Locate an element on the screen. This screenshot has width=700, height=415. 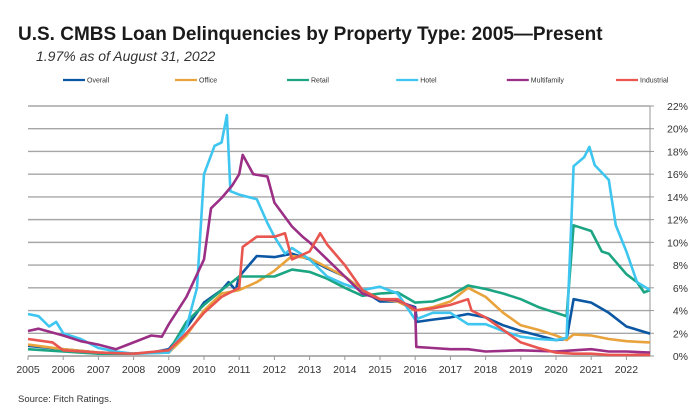
y-tick-label: 14% is located at coordinates (677, 198).